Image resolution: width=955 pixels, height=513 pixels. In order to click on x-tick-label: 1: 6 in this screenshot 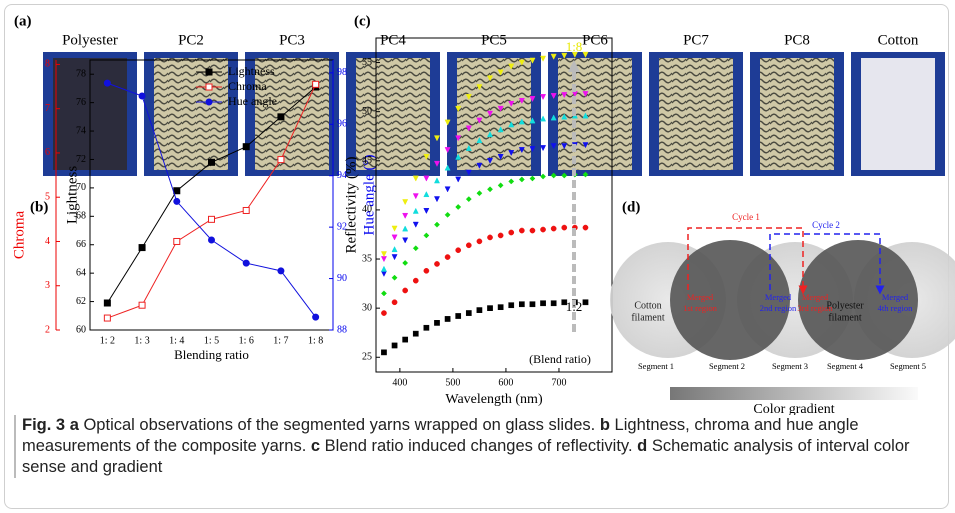, I will do `click(246, 340)`.